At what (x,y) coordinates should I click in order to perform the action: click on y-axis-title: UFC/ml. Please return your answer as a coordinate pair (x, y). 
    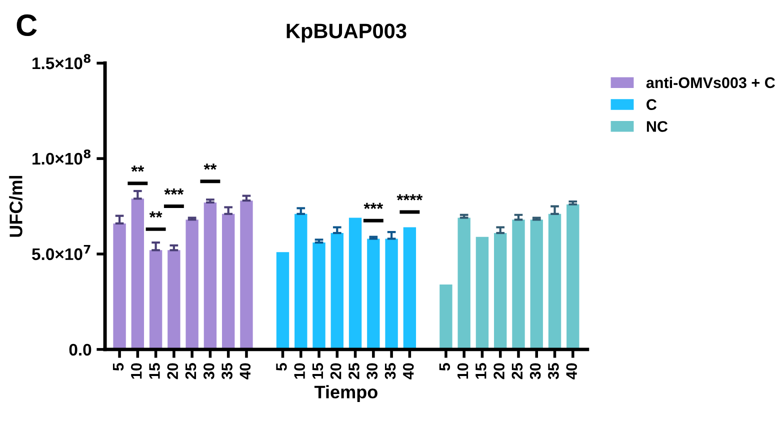
    Looking at the image, I should click on (16, 206).